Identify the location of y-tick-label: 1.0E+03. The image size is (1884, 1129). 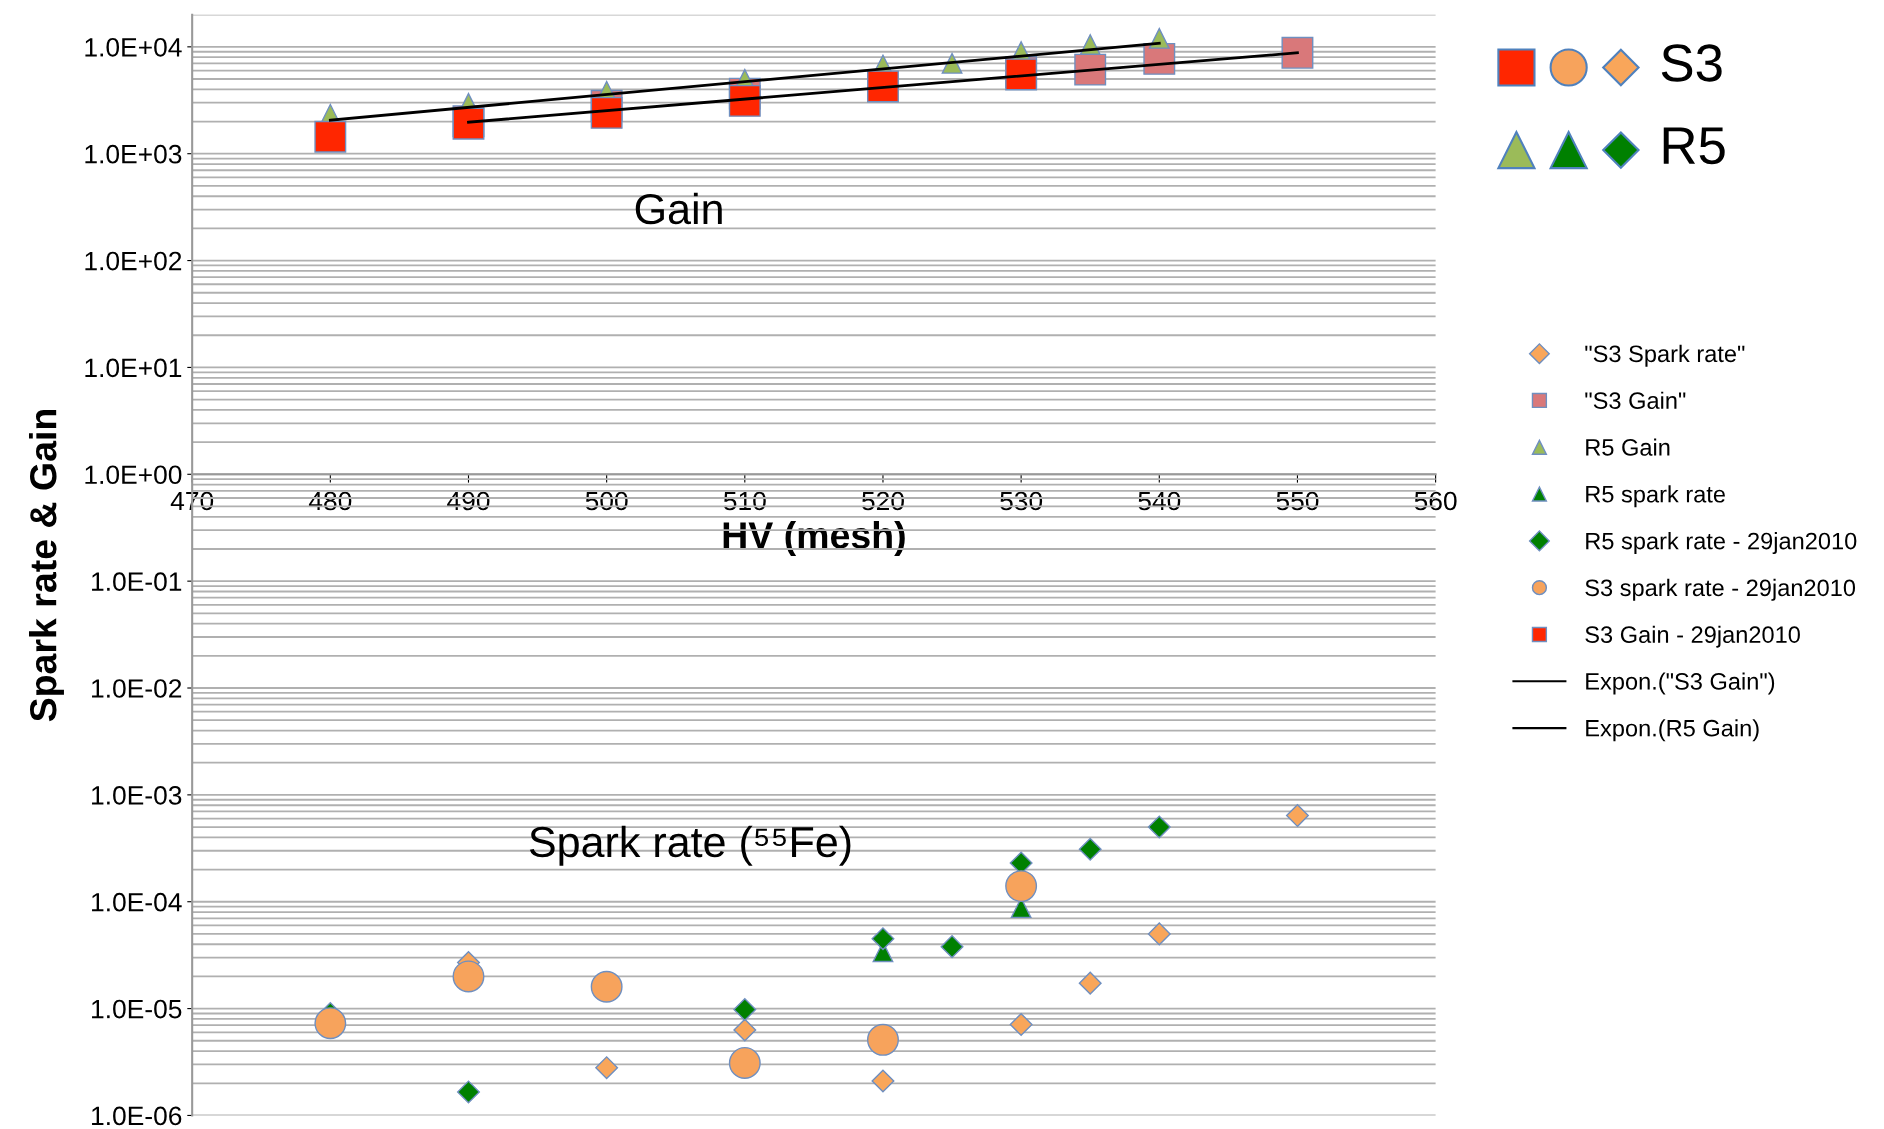
(133, 154).